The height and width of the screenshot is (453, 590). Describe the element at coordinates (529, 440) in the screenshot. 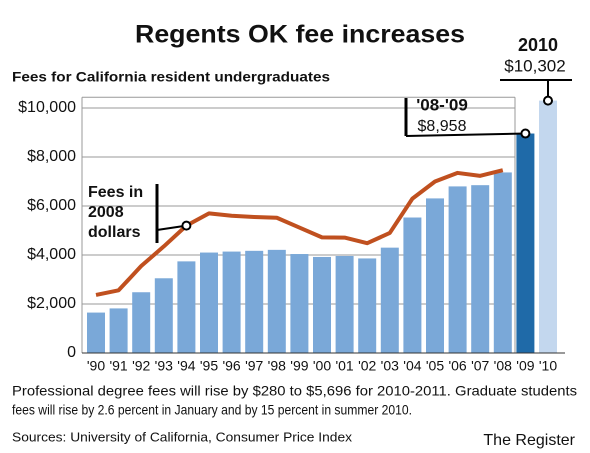

I see `credit: The Register` at that location.